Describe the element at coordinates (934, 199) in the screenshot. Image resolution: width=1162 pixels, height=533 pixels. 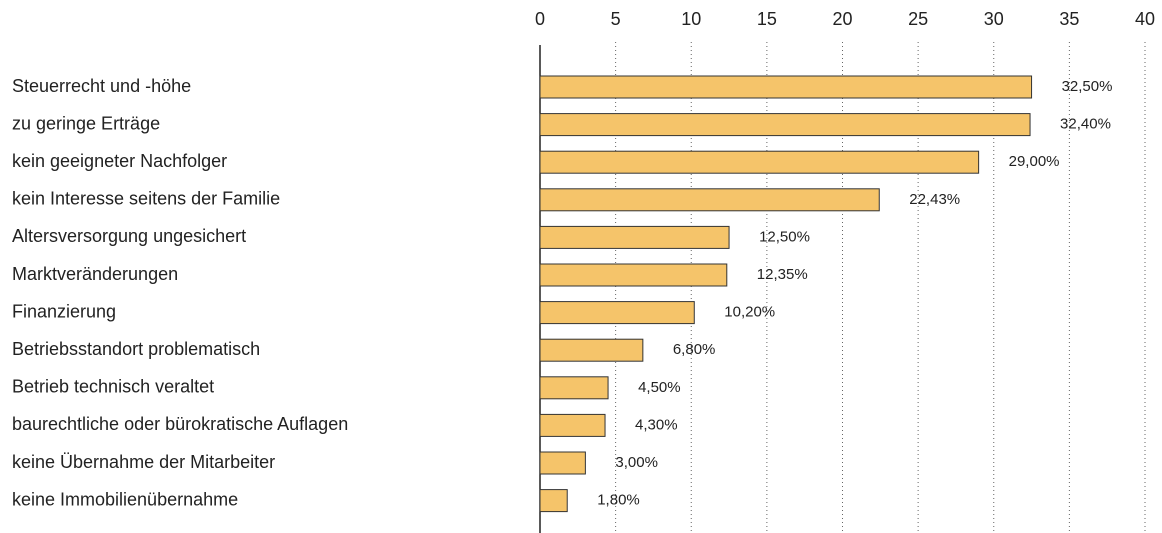
I see `value-label: 22,43%` at that location.